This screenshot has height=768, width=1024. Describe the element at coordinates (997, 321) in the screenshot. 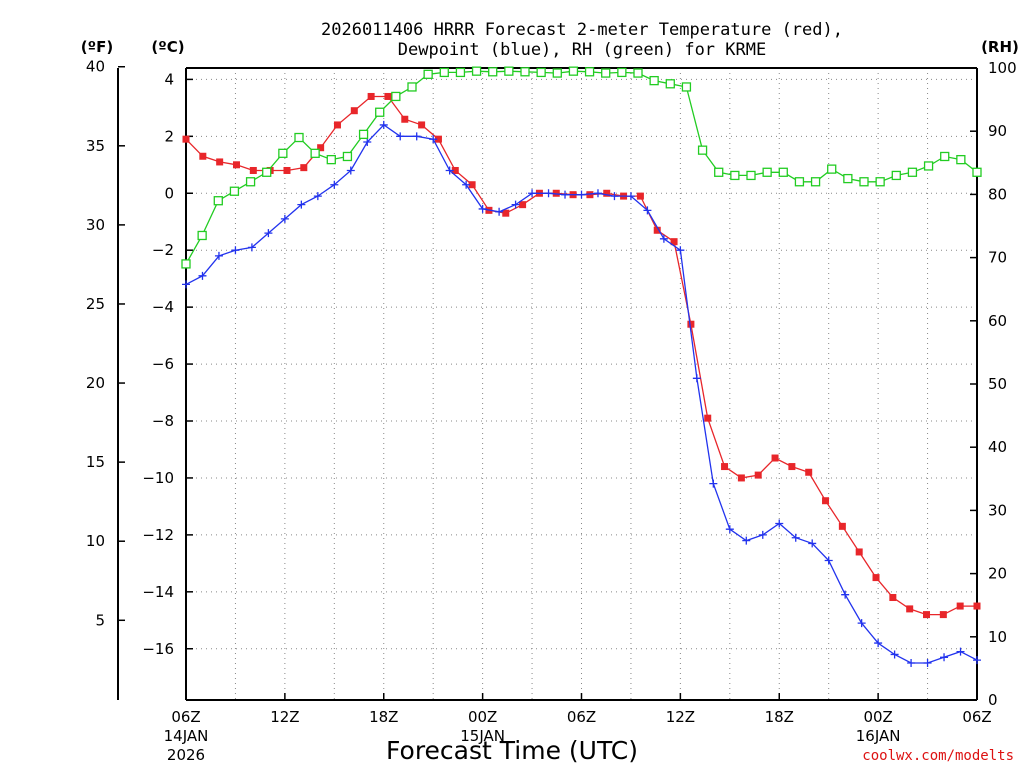

I see `rh-tick-label: 60` at that location.